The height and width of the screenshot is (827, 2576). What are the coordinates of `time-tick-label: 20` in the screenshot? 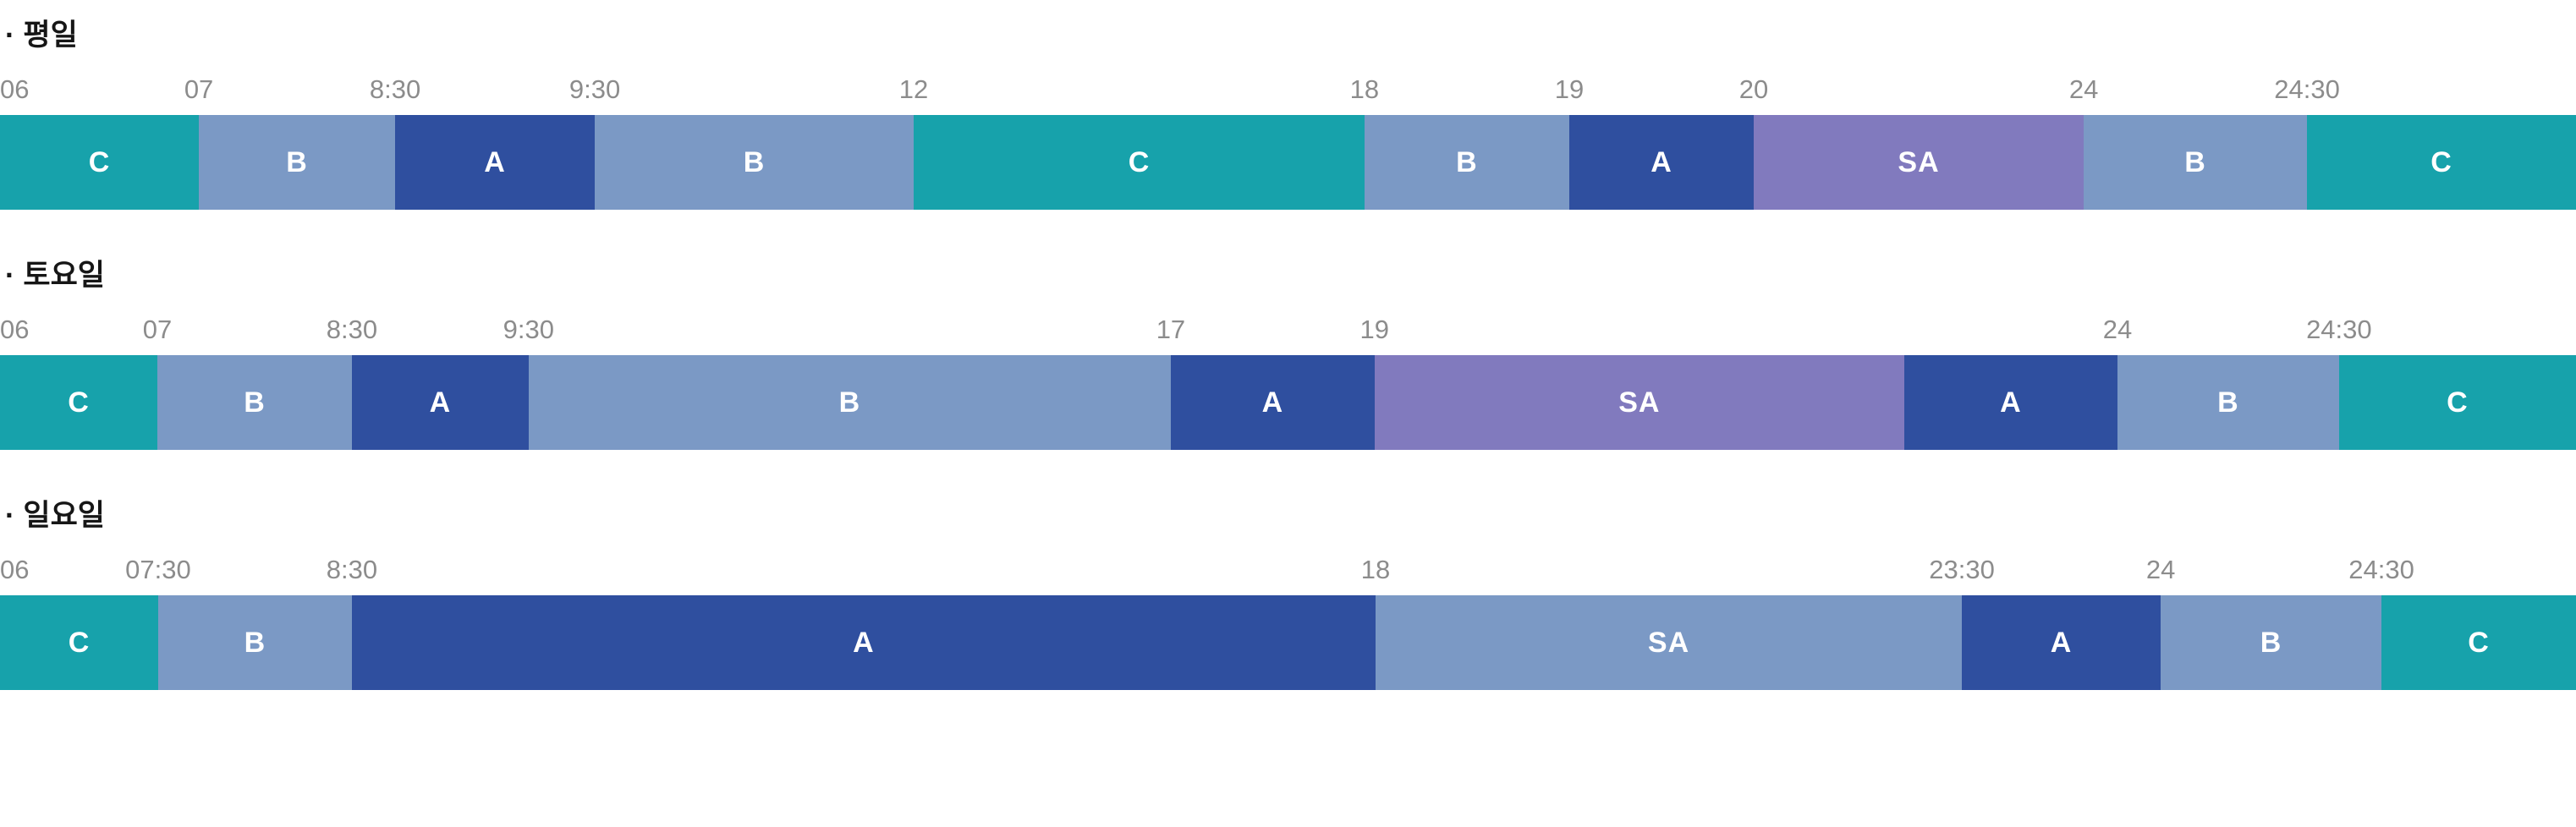 It's located at (1754, 89).